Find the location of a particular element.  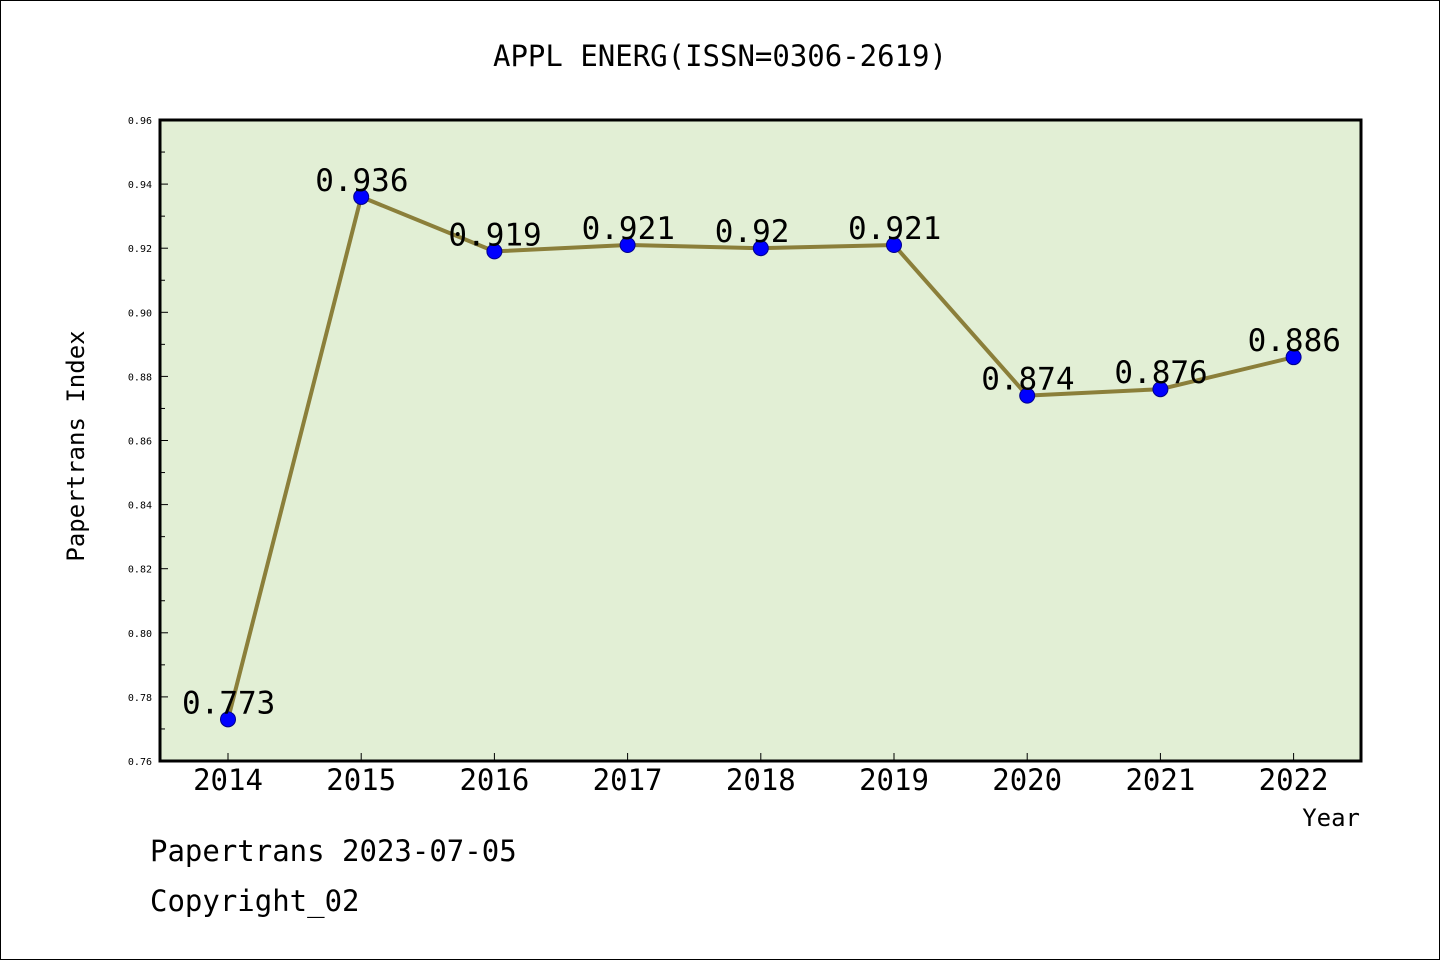

footer-date-stamp: Papertrans 2023-07-05 is located at coordinates (333, 851).